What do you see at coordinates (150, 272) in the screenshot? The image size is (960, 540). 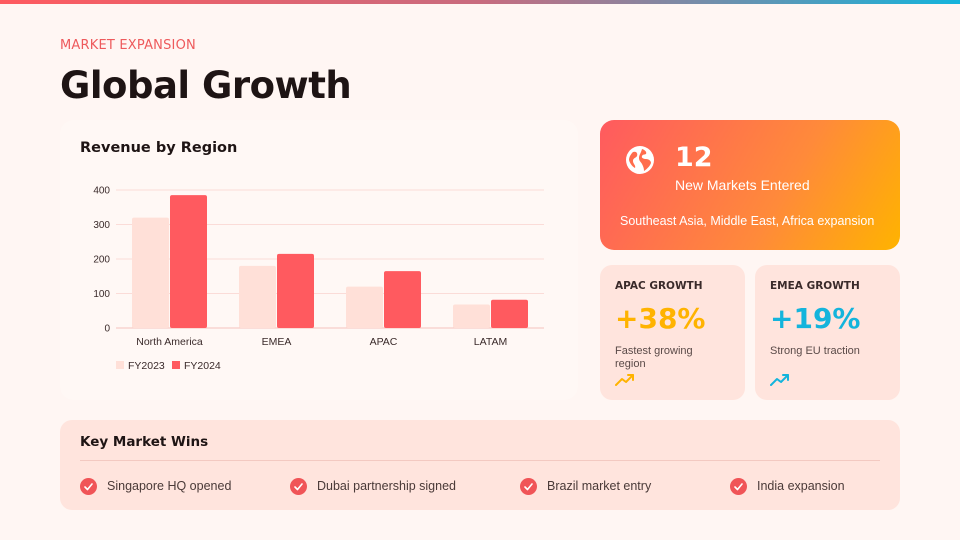 I see `bar-fy2023-north-america` at bounding box center [150, 272].